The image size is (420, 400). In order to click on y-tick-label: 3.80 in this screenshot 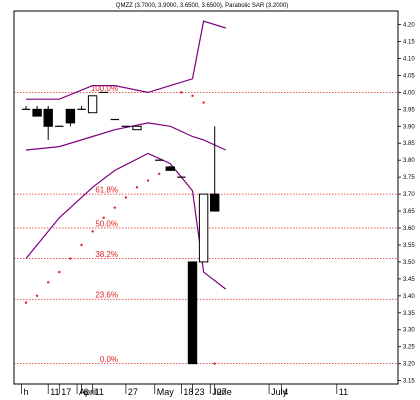, I will do `click(409, 161)`.